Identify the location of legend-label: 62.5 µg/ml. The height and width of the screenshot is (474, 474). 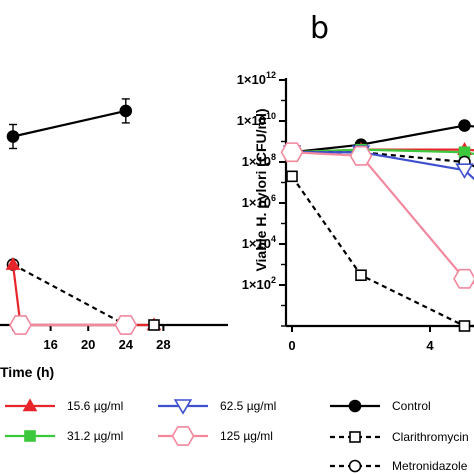
(248, 406).